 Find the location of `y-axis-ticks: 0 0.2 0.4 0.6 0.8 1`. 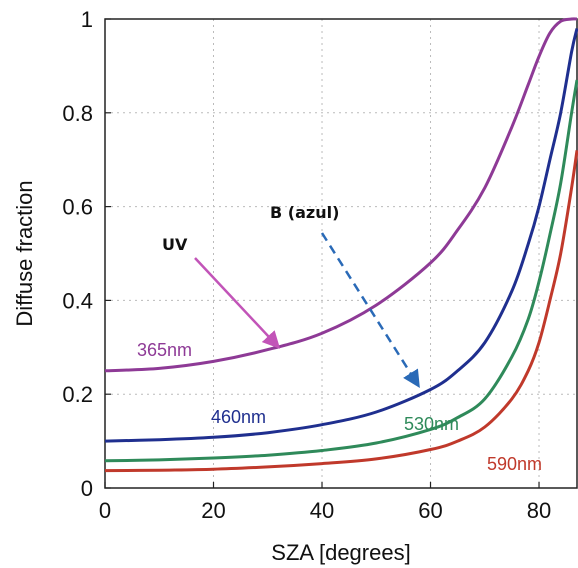

y-axis-ticks: 0 0.2 0.4 0.6 0.8 1 is located at coordinates (86, 254).